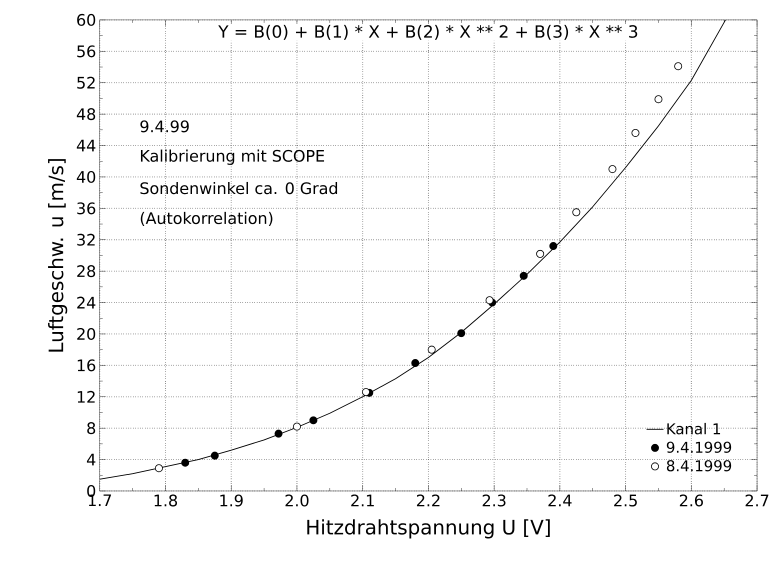  I want to click on y-tick-label: 8, so click(91, 428).